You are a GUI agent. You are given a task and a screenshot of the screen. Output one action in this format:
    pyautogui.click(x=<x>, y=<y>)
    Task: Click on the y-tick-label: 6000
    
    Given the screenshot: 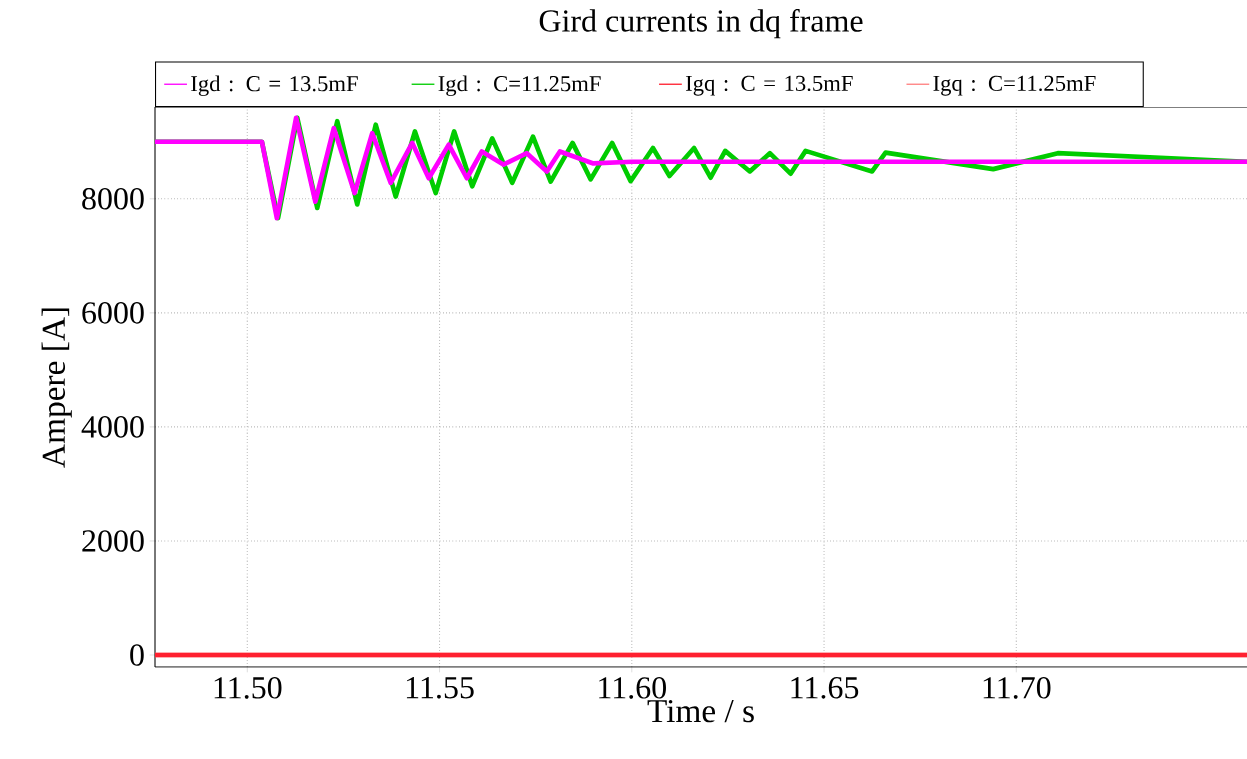 What is the action you would take?
    pyautogui.click(x=113, y=313)
    